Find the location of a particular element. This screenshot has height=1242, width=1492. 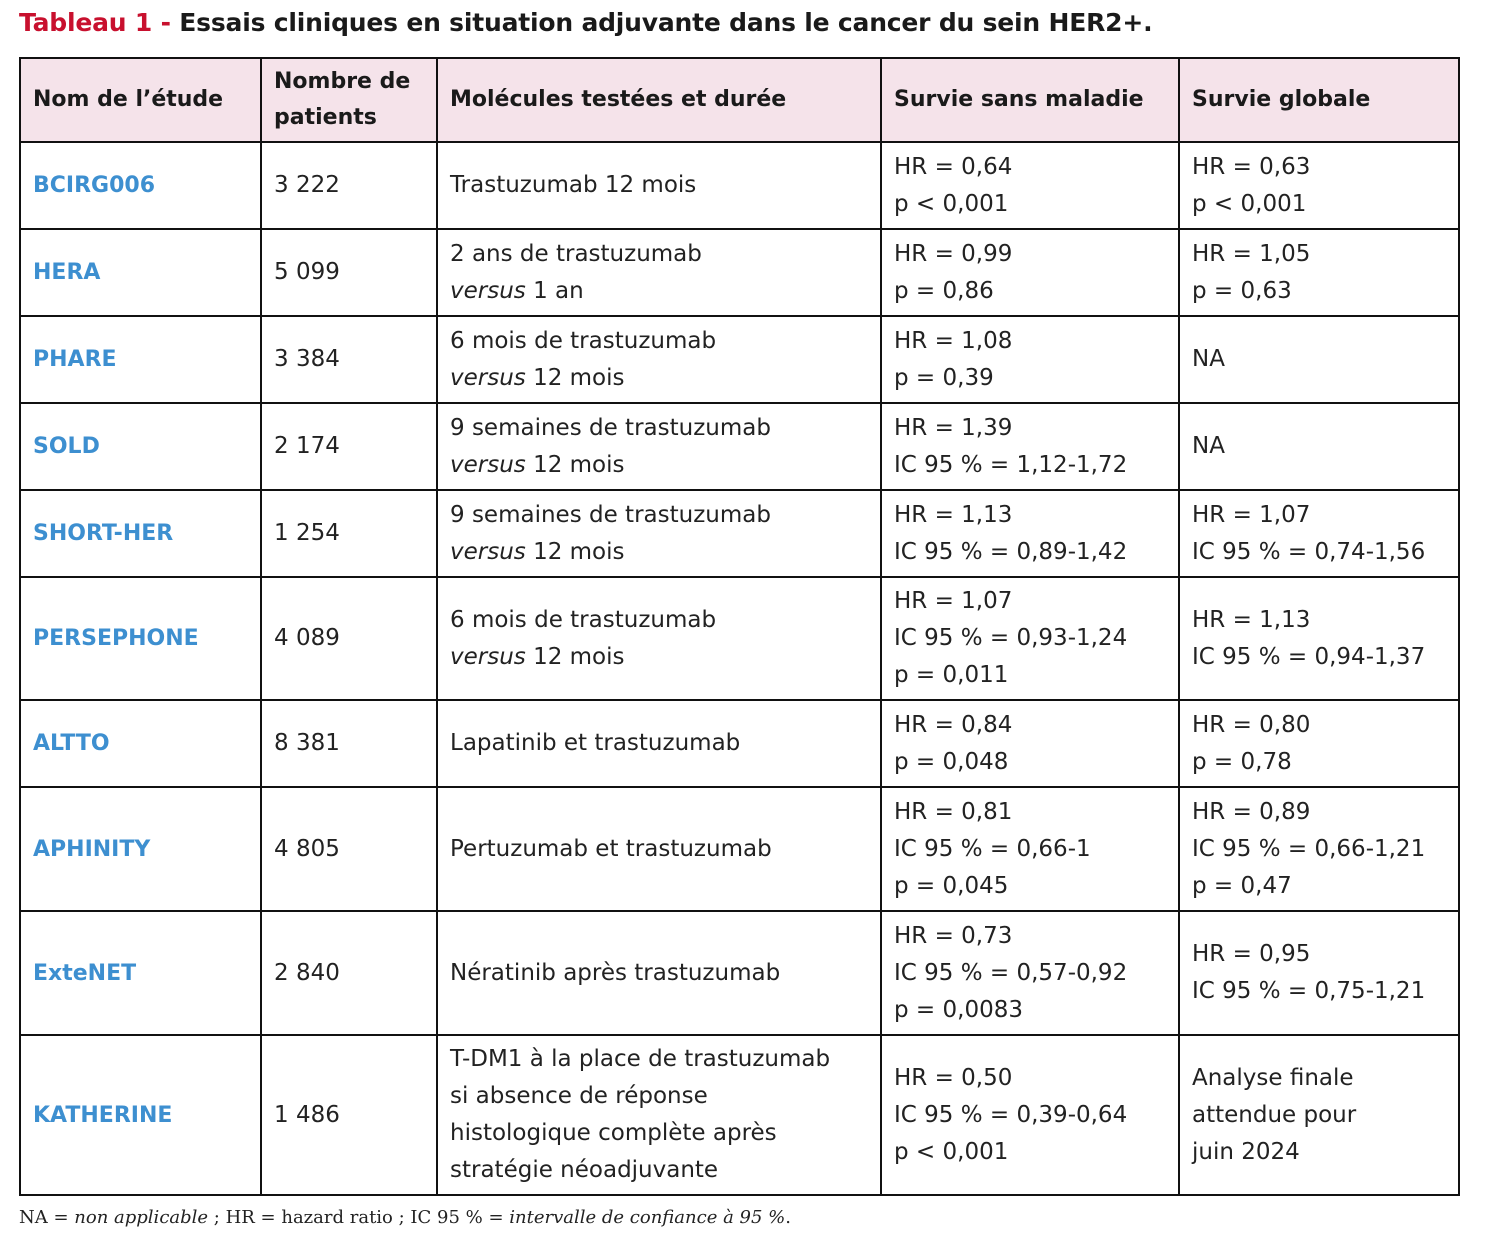

plain-text: Nératinib après trastuzumab is located at coordinates (615, 972).